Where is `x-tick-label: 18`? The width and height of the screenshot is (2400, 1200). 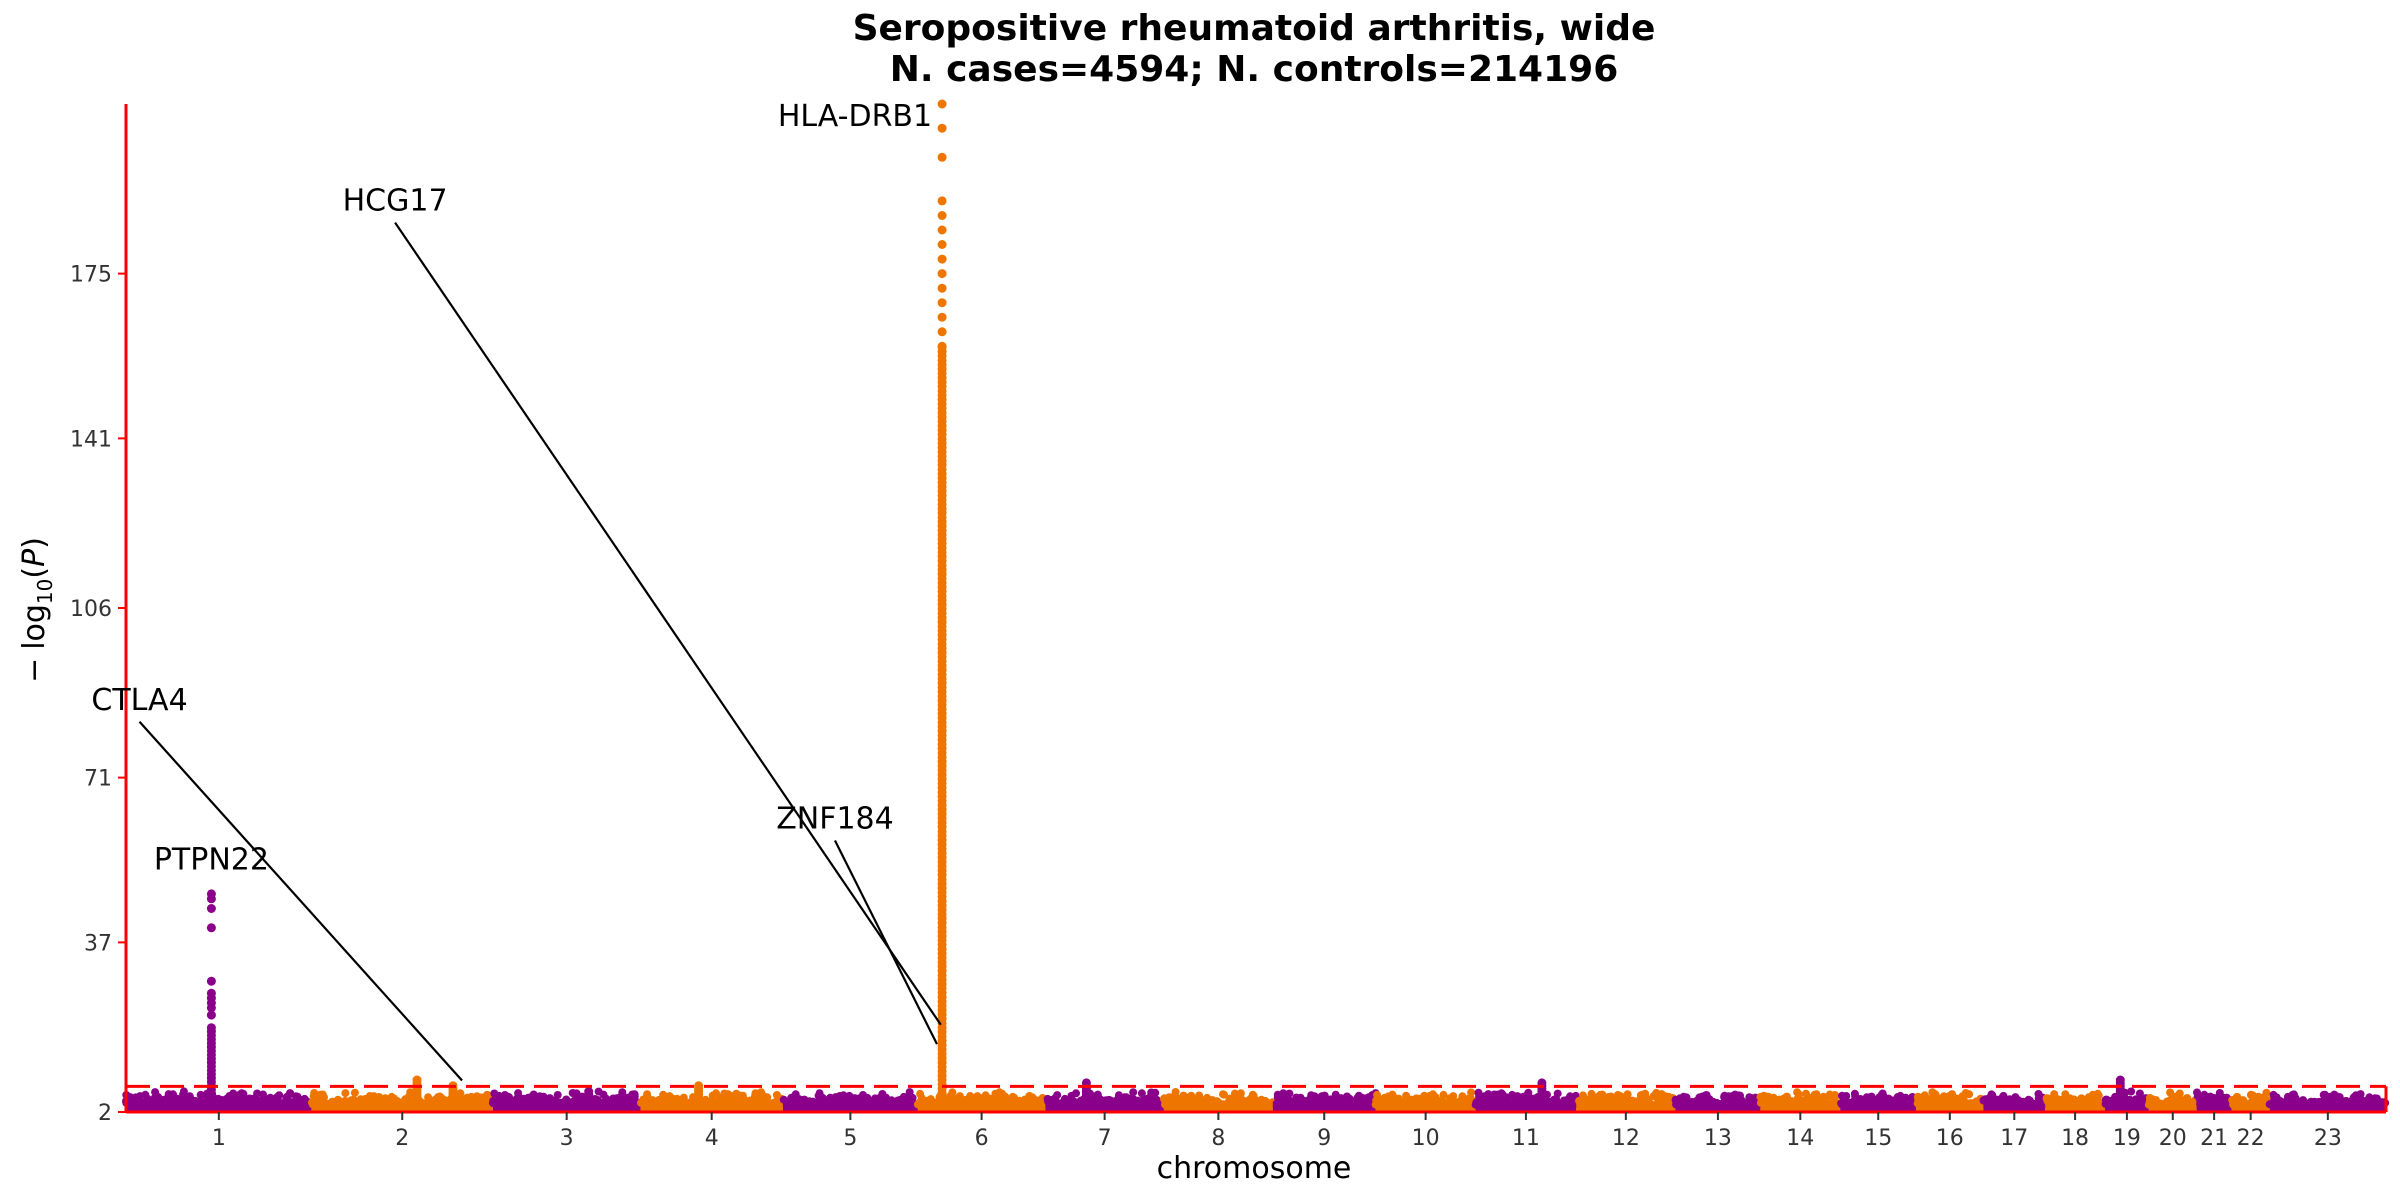
x-tick-label: 18 is located at coordinates (2075, 1138).